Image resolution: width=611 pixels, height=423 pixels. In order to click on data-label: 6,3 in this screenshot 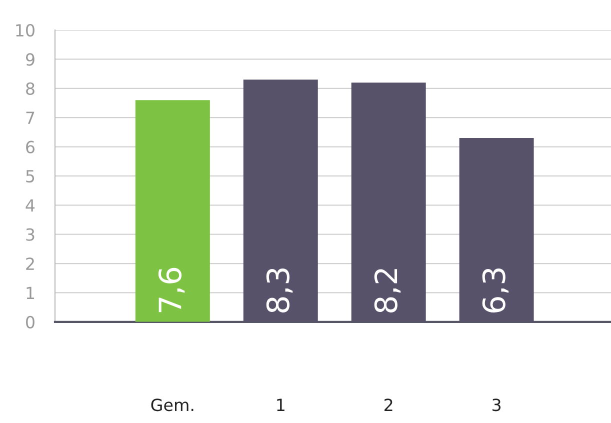, I will do `click(495, 290)`.